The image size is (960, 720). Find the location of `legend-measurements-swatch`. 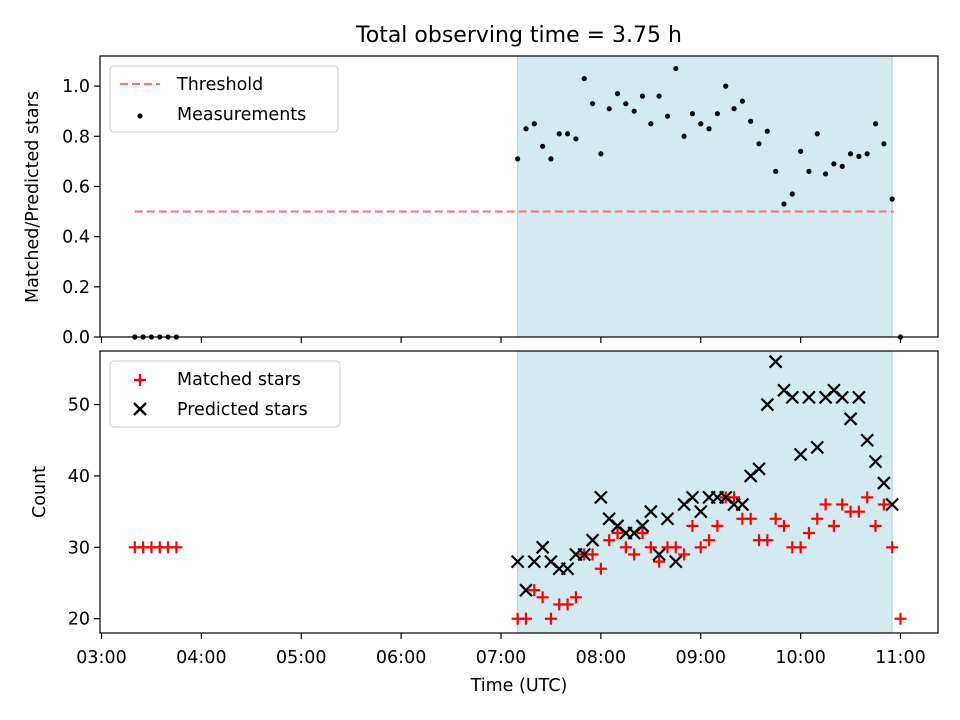

legend-measurements-swatch is located at coordinates (140, 116).